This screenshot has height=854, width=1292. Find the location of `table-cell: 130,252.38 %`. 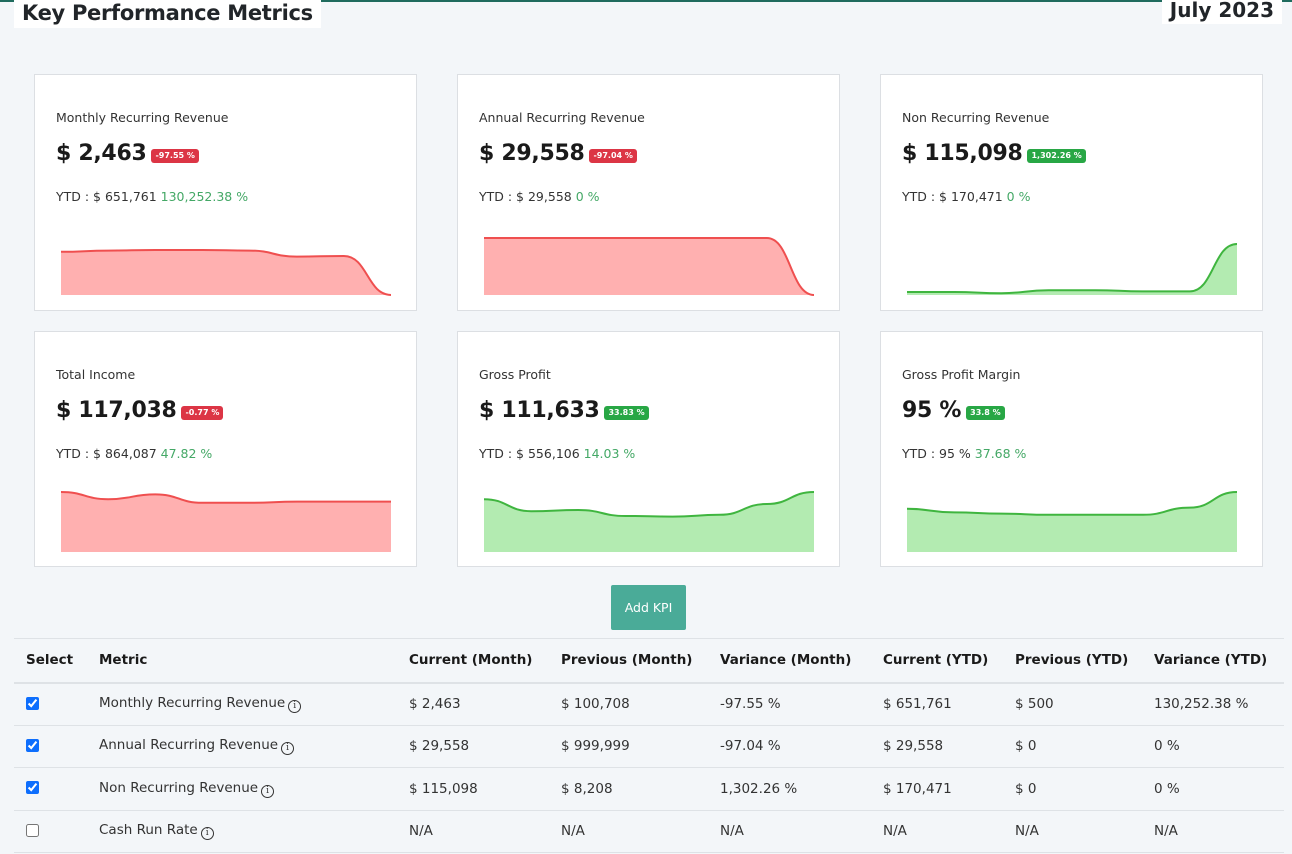

table-cell: 130,252.38 % is located at coordinates (1213, 704).